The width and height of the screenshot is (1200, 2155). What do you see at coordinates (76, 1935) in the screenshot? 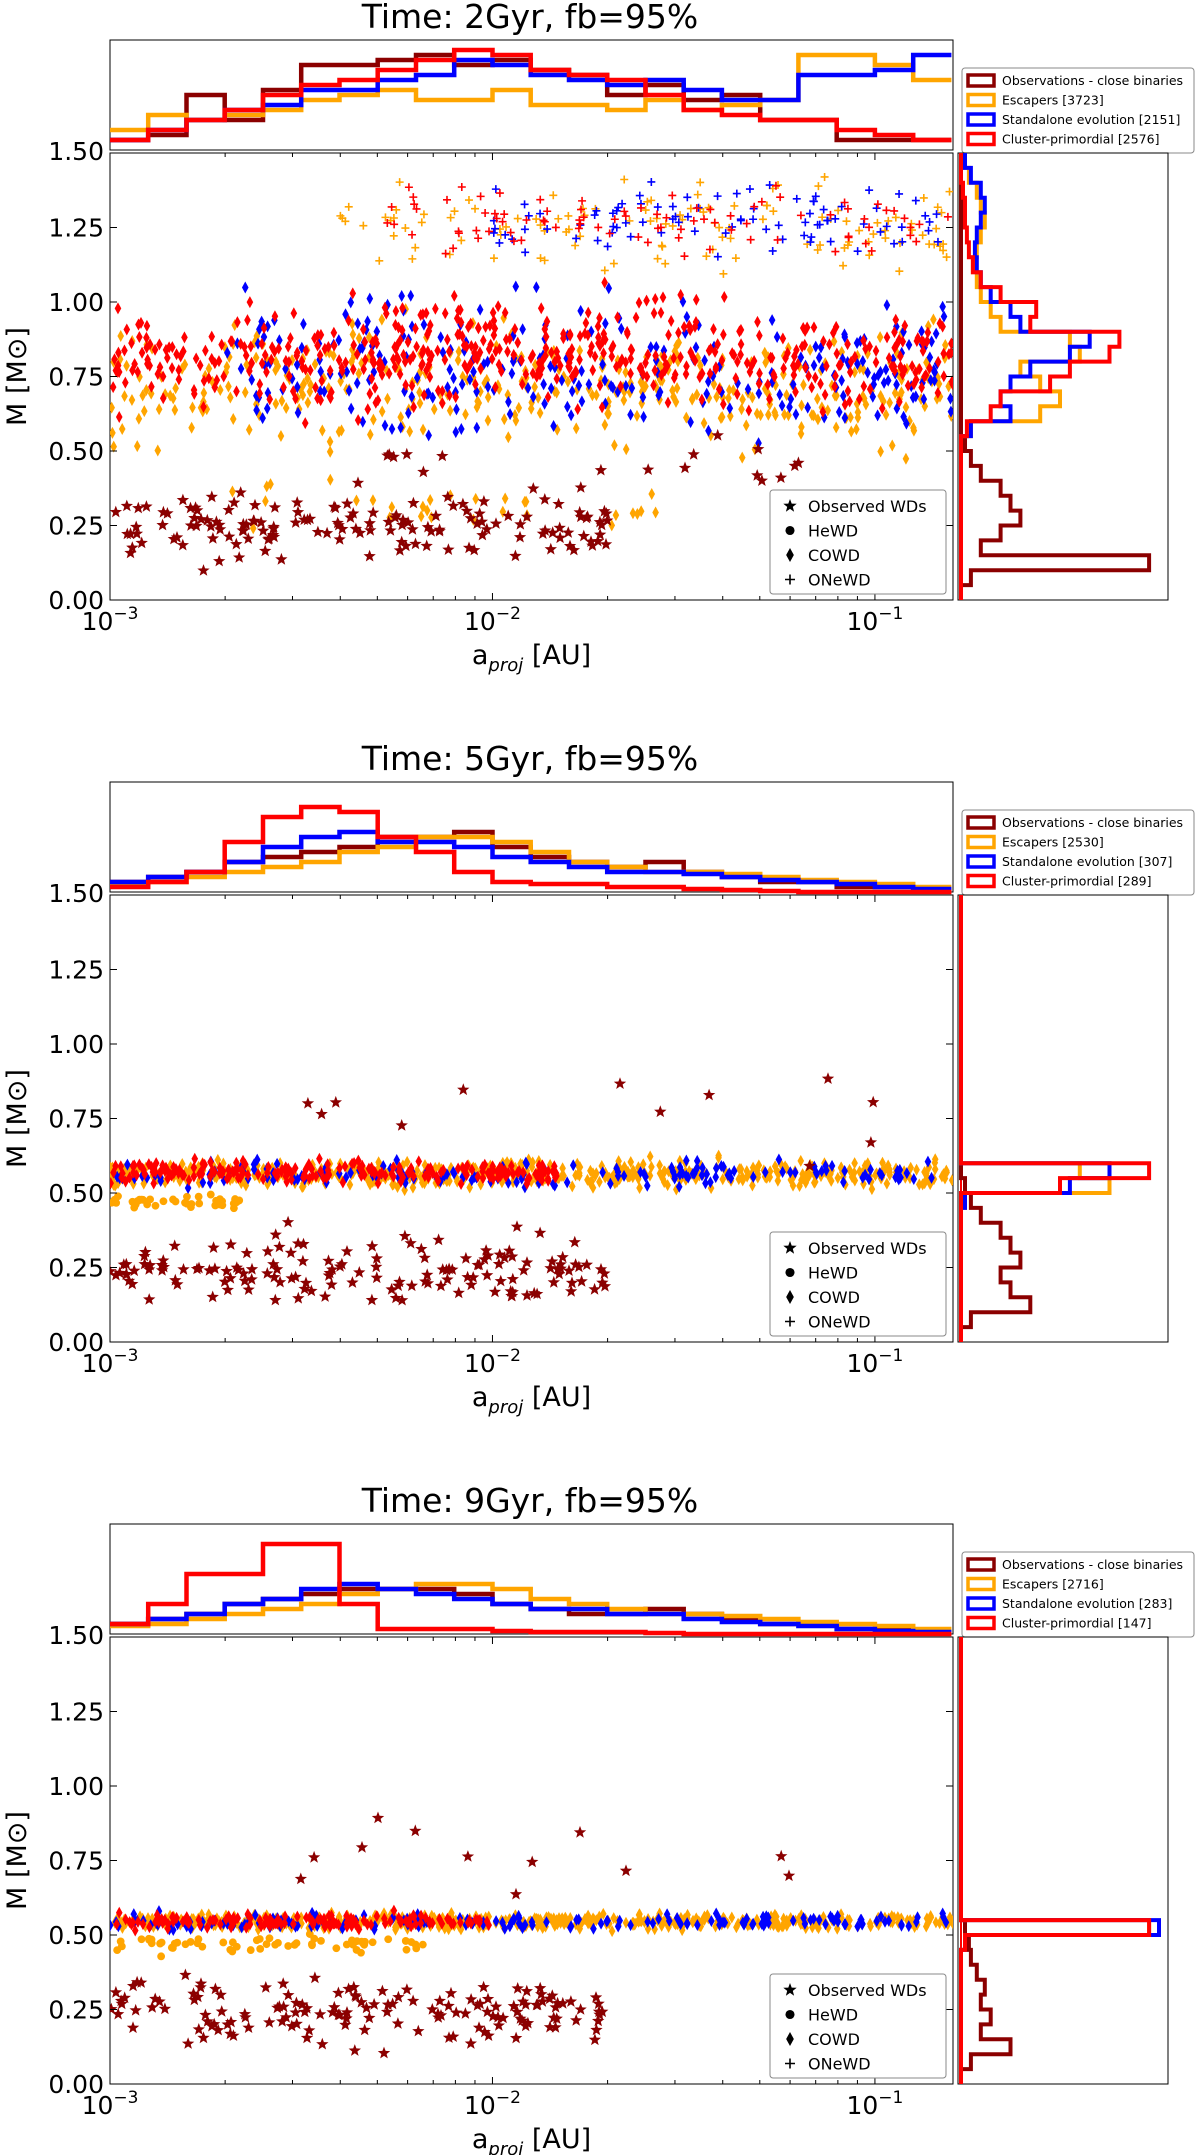
I see `y-tick-label: 0.50` at bounding box center [76, 1935].